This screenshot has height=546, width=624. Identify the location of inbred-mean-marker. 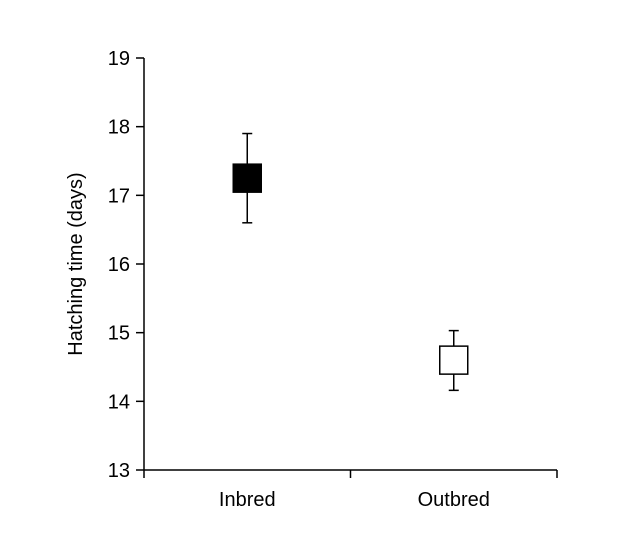
(247, 178).